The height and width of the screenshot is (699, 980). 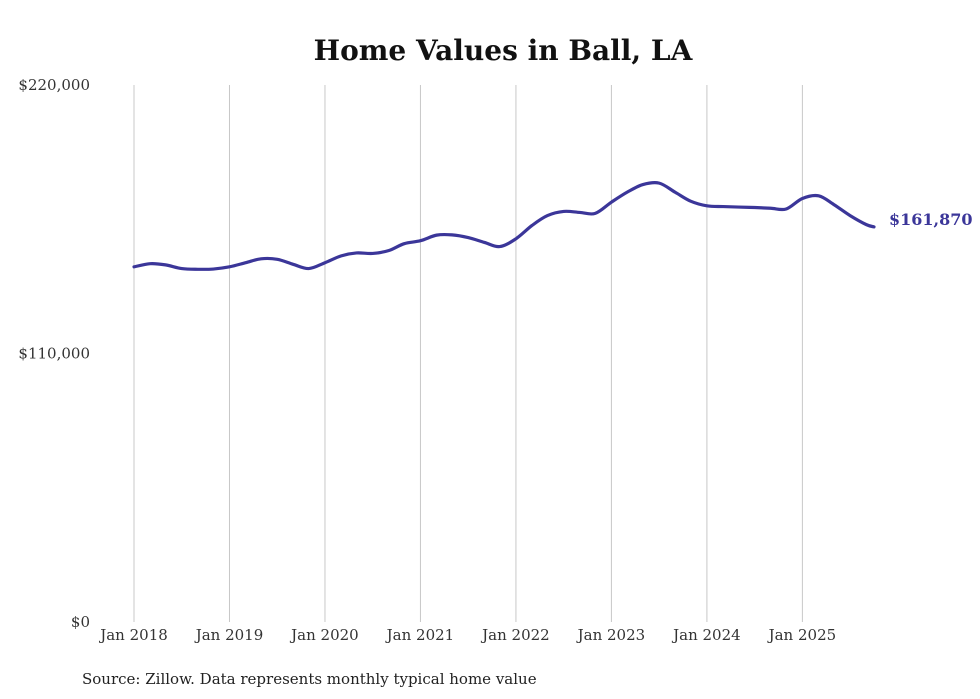 I want to click on end-value-label: $161,870, so click(x=931, y=219).